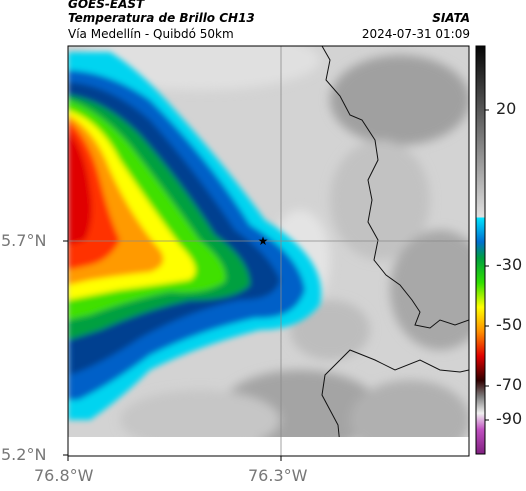  What do you see at coordinates (151, 34) in the screenshot?
I see `location-label: Vía Medellín - Quibdó 50km` at bounding box center [151, 34].